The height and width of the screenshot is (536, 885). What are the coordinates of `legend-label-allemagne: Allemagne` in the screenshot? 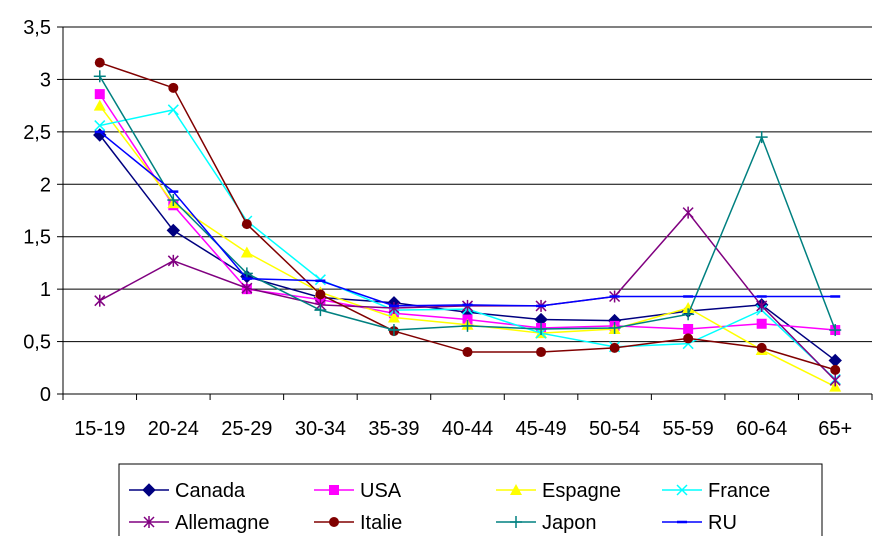 It's located at (222, 523).